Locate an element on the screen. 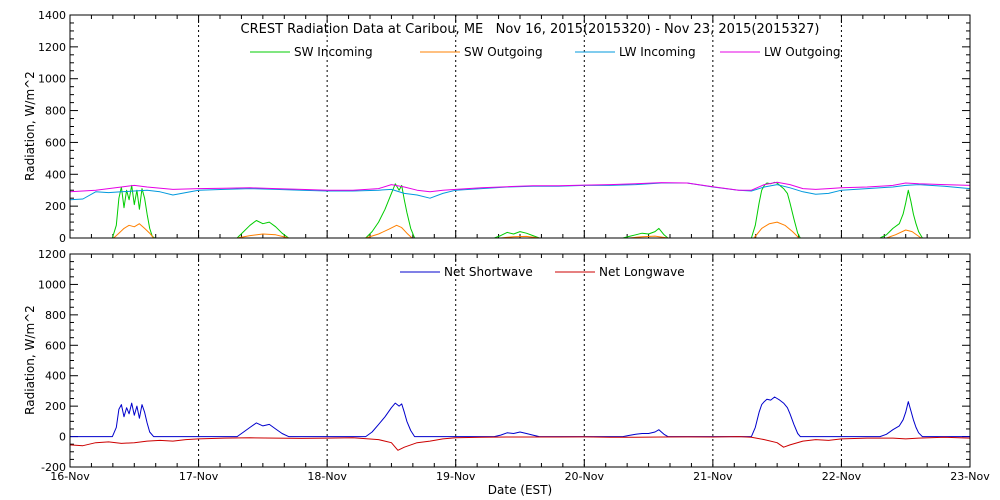  bottom-panel-y-axis-title: Radiation, W/m^2 is located at coordinates (30, 360).